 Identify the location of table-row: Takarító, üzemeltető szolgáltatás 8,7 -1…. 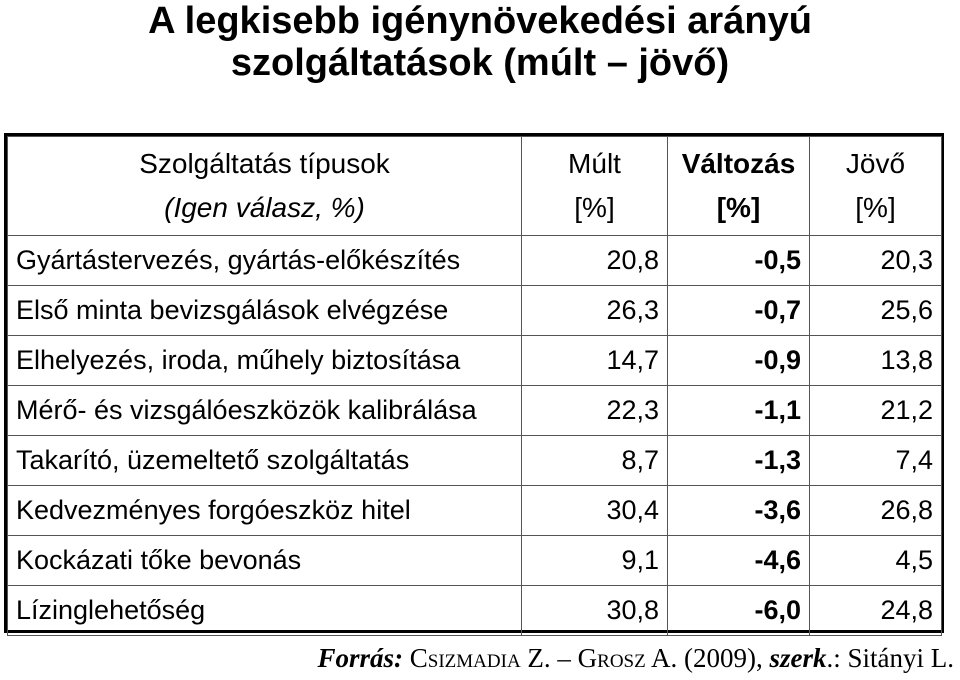
(474, 460).